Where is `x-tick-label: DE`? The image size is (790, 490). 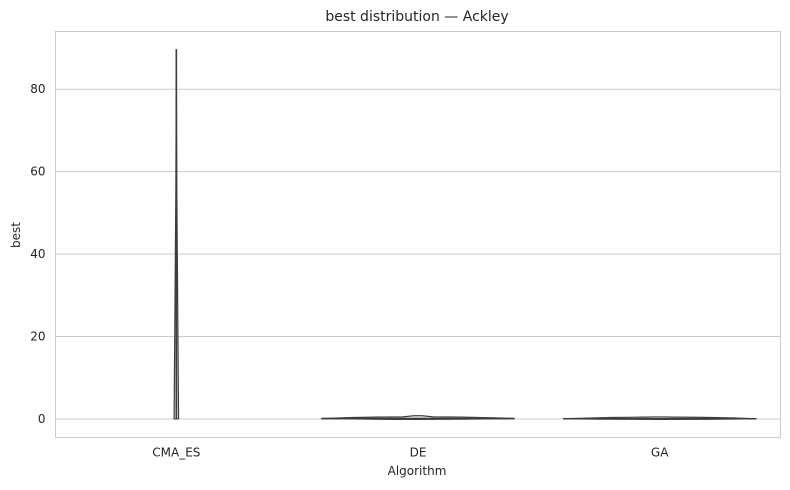
x-tick-label: DE is located at coordinates (418, 453).